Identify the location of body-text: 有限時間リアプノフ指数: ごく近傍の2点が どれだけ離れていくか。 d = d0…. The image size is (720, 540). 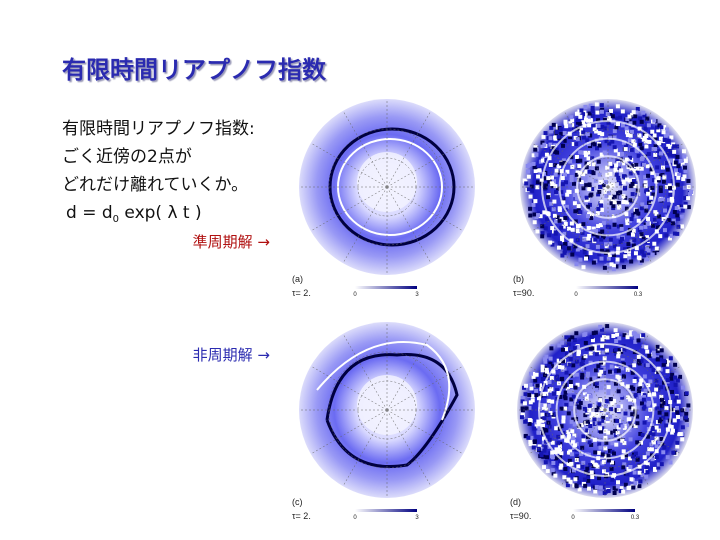
(166, 241).